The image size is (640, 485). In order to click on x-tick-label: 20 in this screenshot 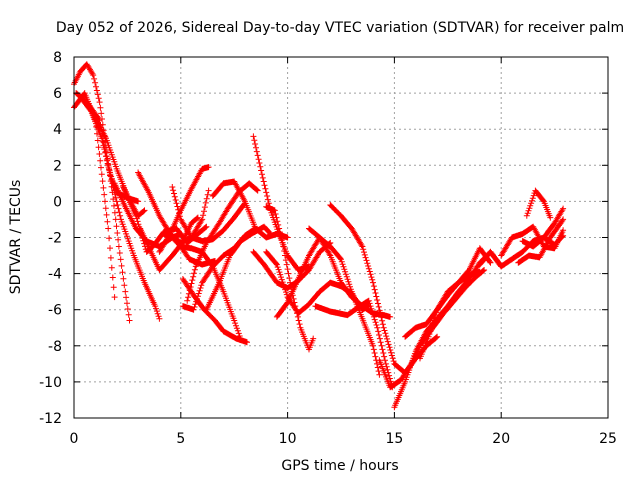, I will do `click(501, 439)`.